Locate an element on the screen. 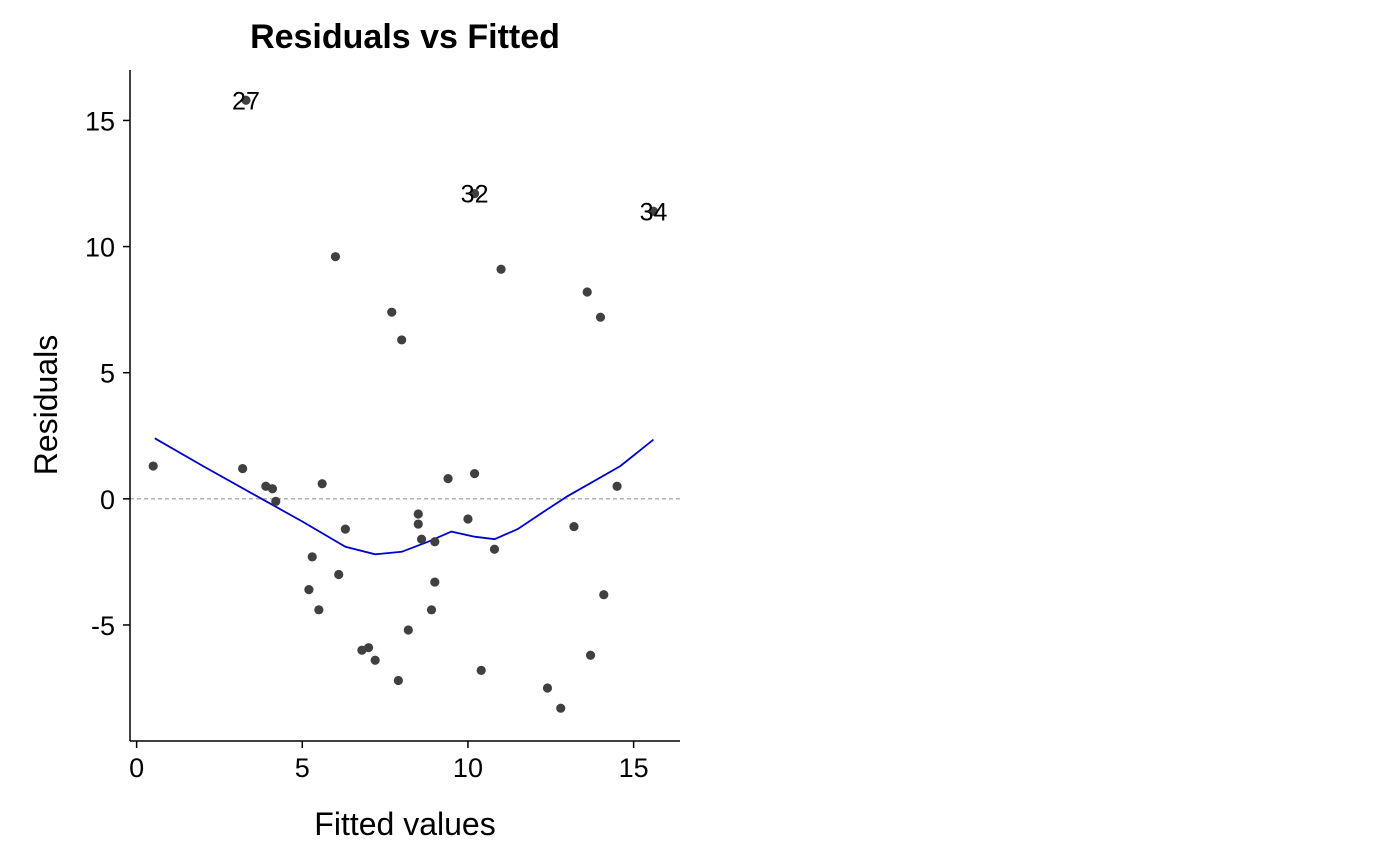 This screenshot has height=865, width=1400. chart-title: Residuals vs Fitted is located at coordinates (405, 37).